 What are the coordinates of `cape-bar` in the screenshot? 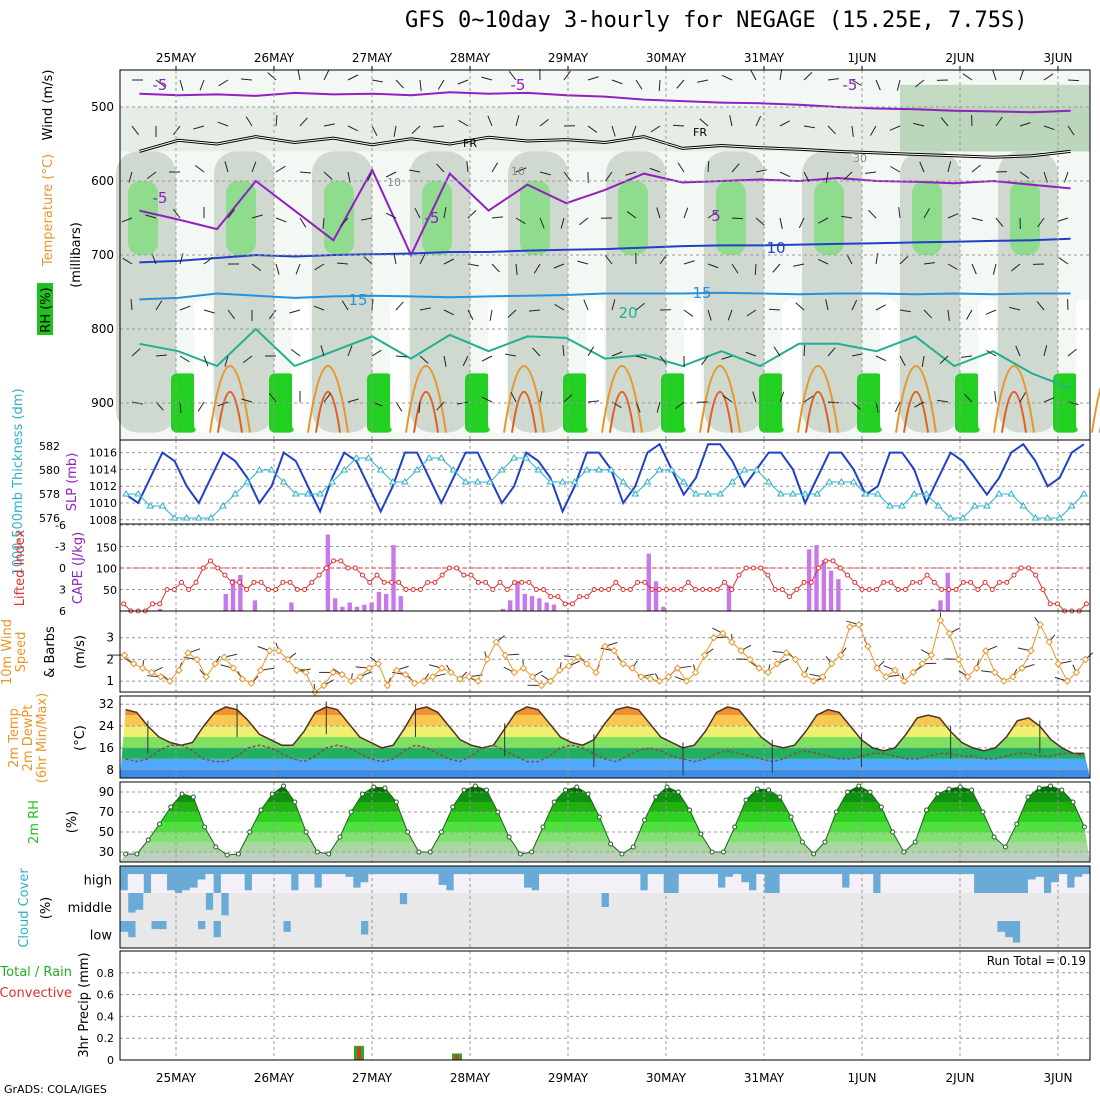 It's located at (335, 604).